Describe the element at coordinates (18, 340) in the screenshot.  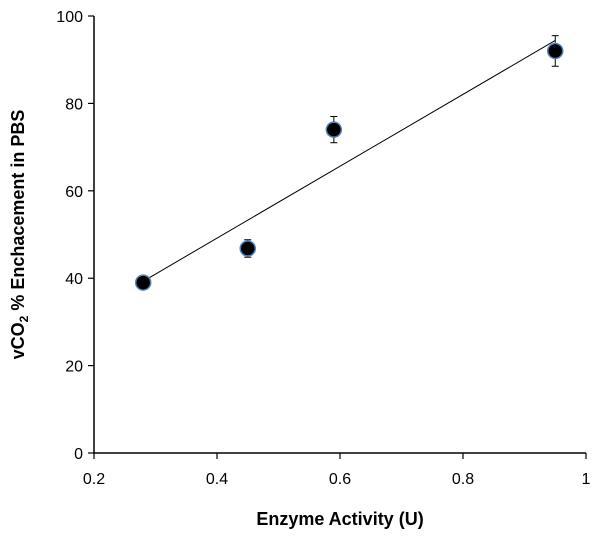
I see `y-axis-title-main: vCO` at that location.